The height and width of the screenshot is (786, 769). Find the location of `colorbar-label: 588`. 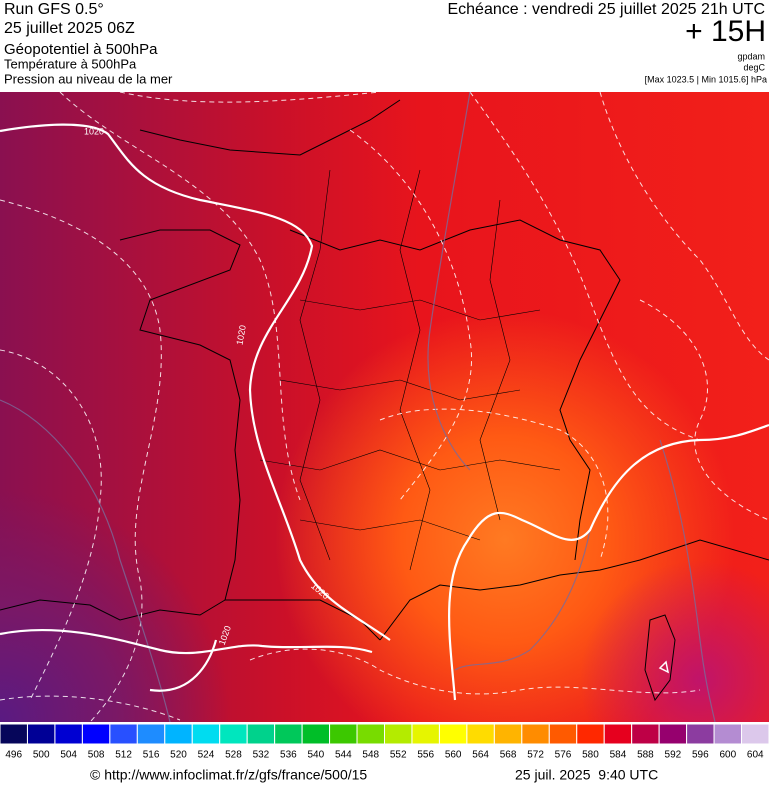

colorbar-label: 588 is located at coordinates (645, 755).